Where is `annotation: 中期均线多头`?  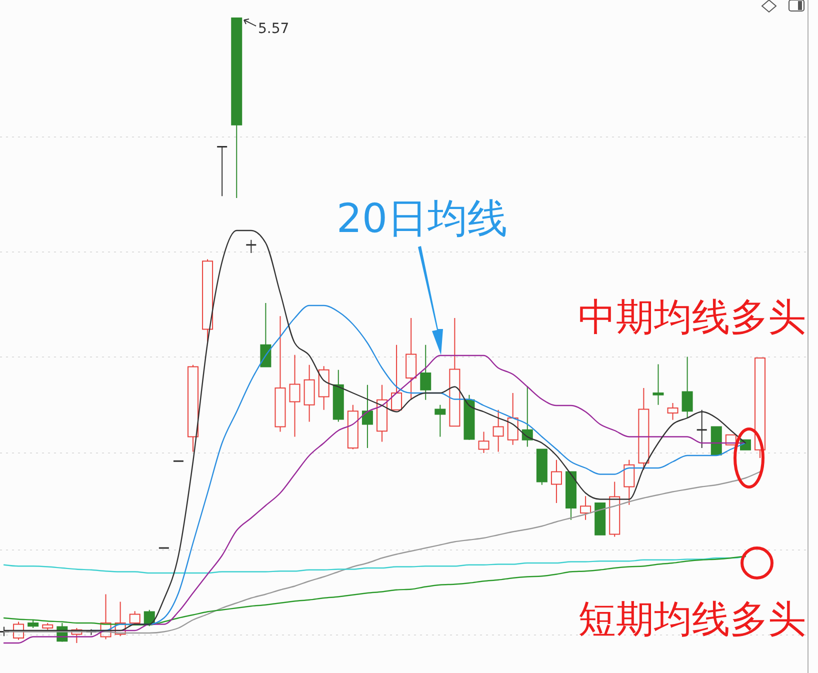 annotation: 中期均线多头 is located at coordinates (692, 317).